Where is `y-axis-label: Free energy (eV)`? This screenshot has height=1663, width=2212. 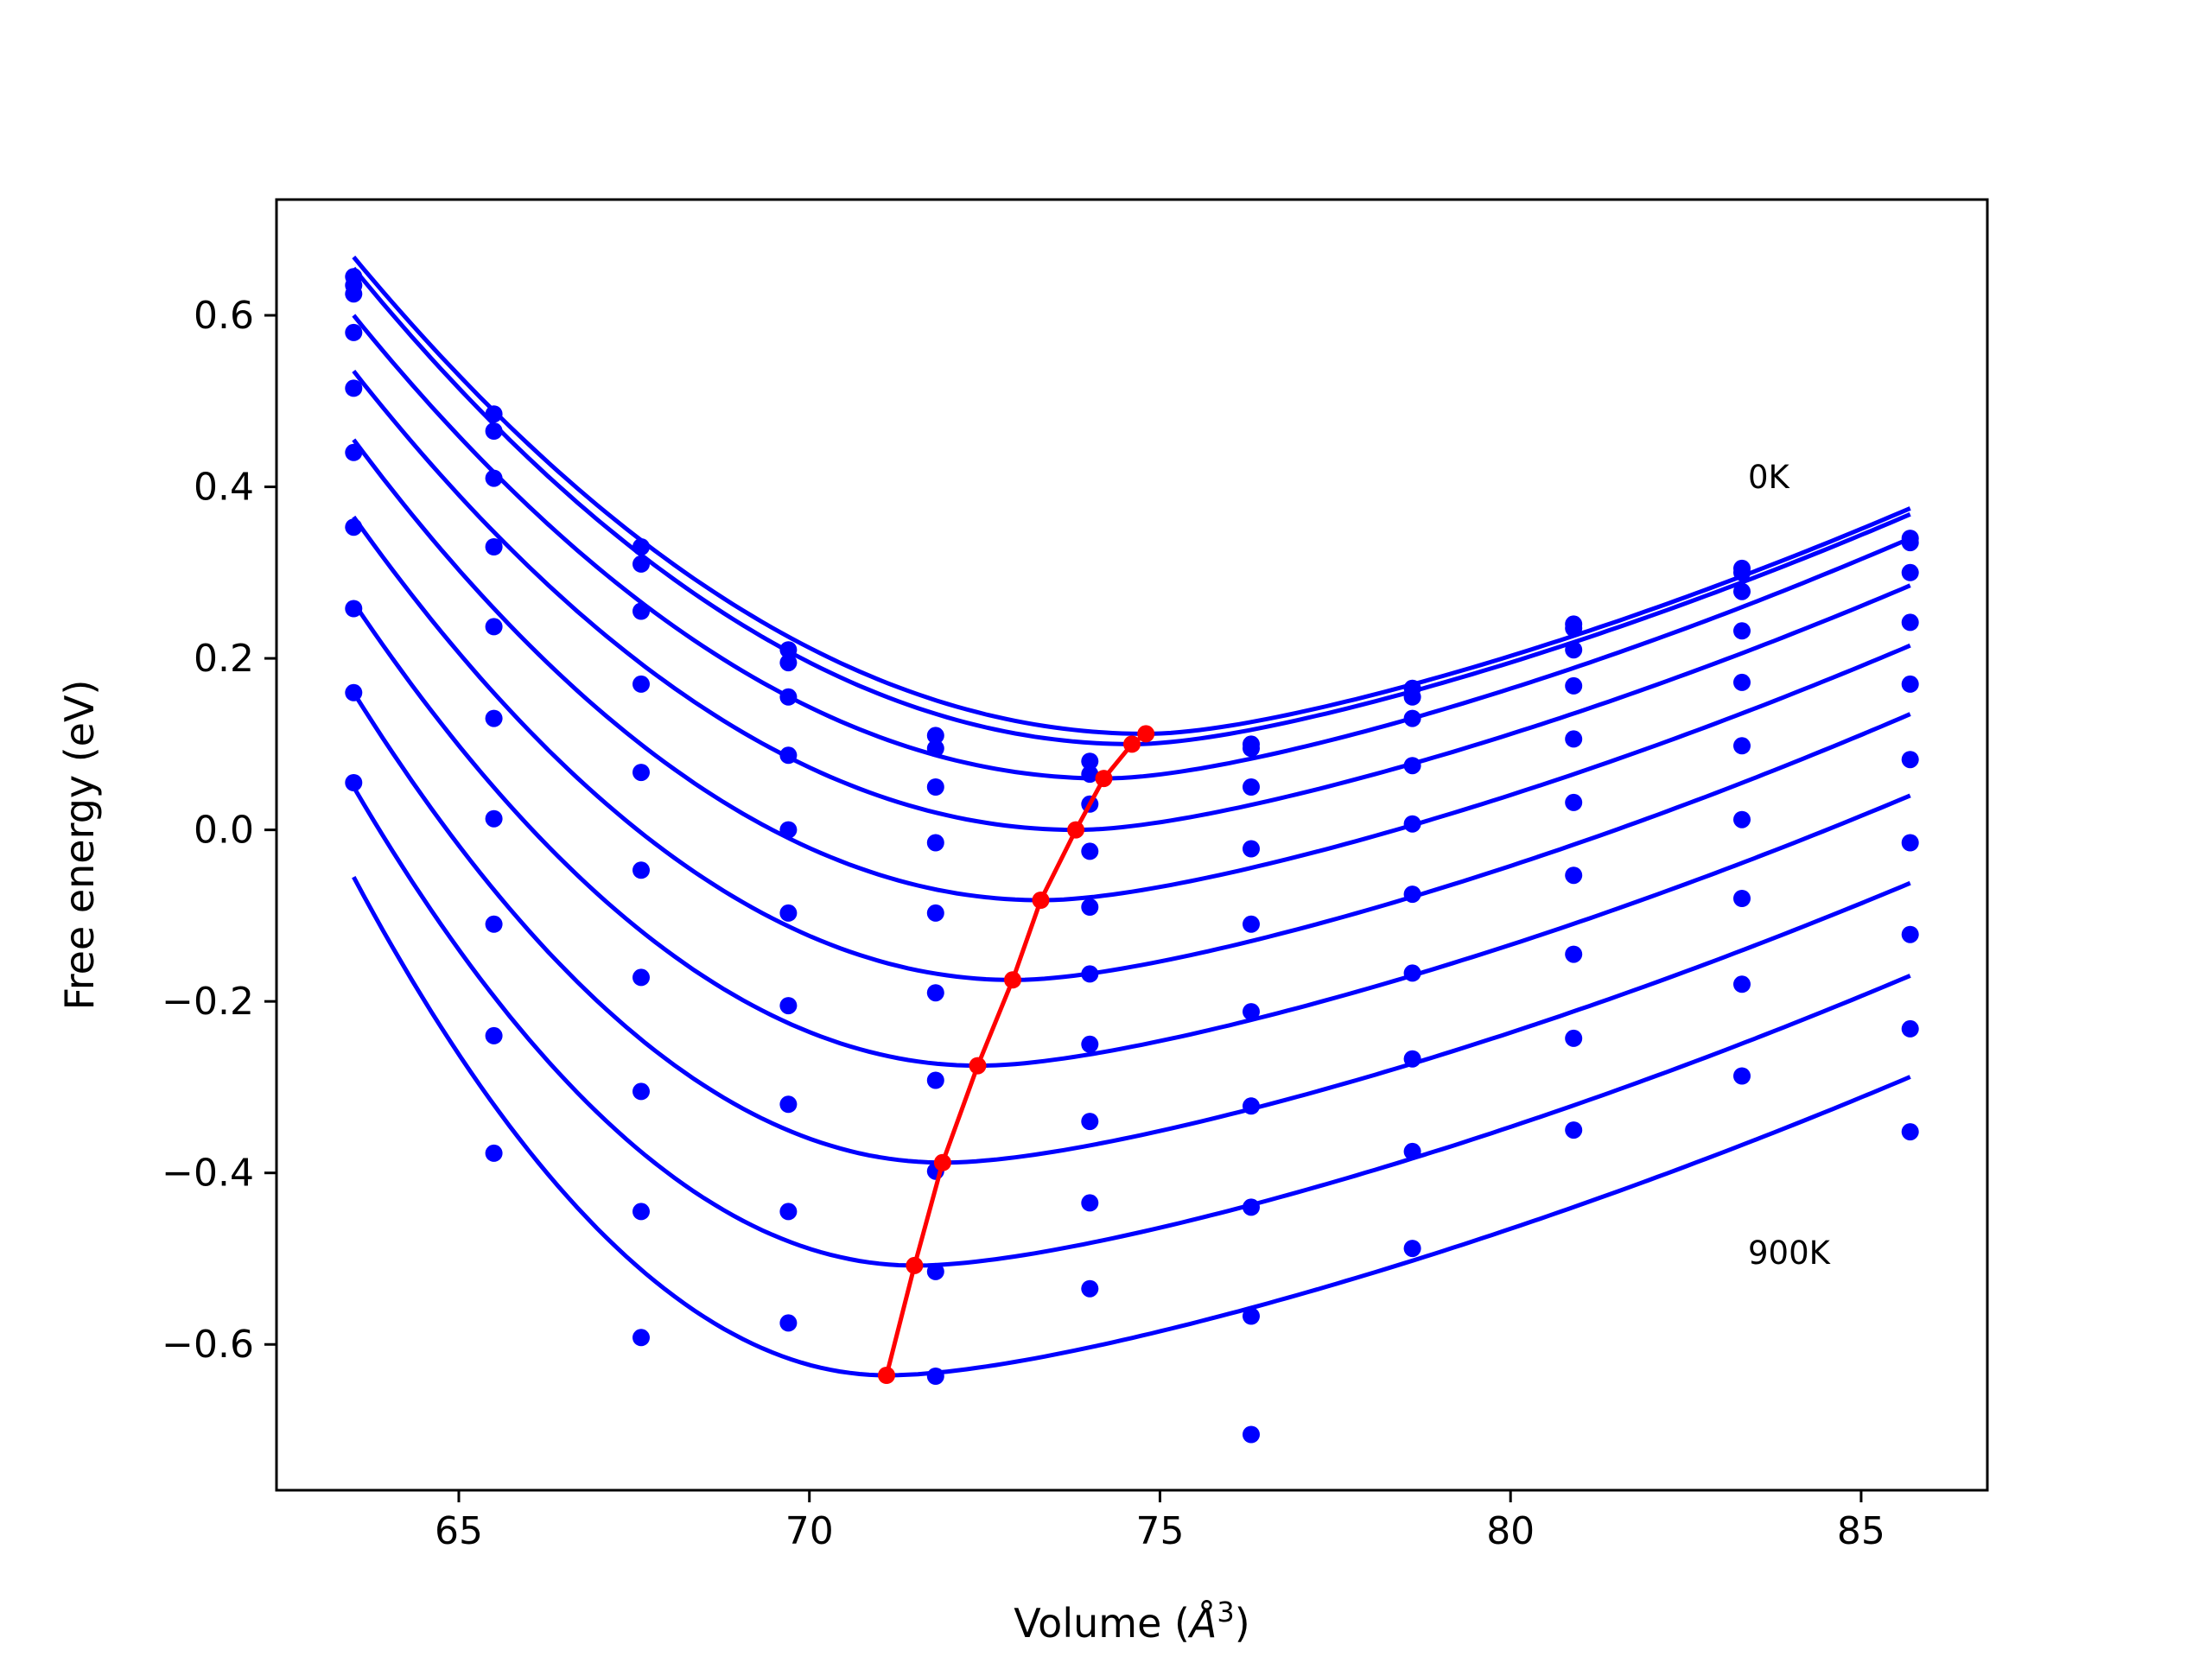
y-axis-label: Free energy (eV) is located at coordinates (79, 846).